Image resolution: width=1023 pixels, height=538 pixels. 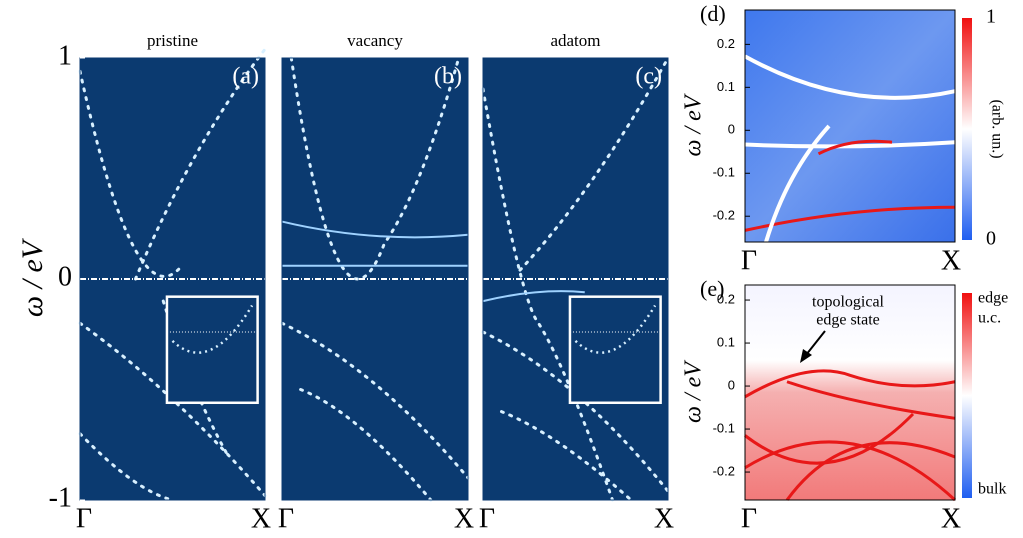 I want to click on panel-label: (c), so click(x=648, y=77).